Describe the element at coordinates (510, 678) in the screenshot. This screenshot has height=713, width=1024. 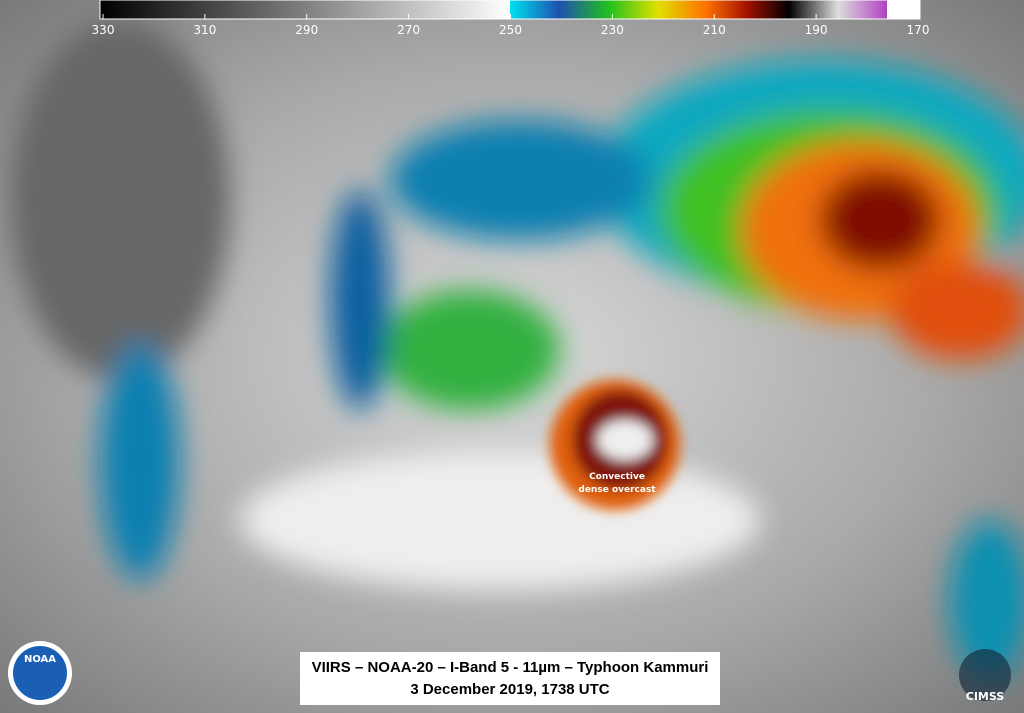
I see `caption-box` at that location.